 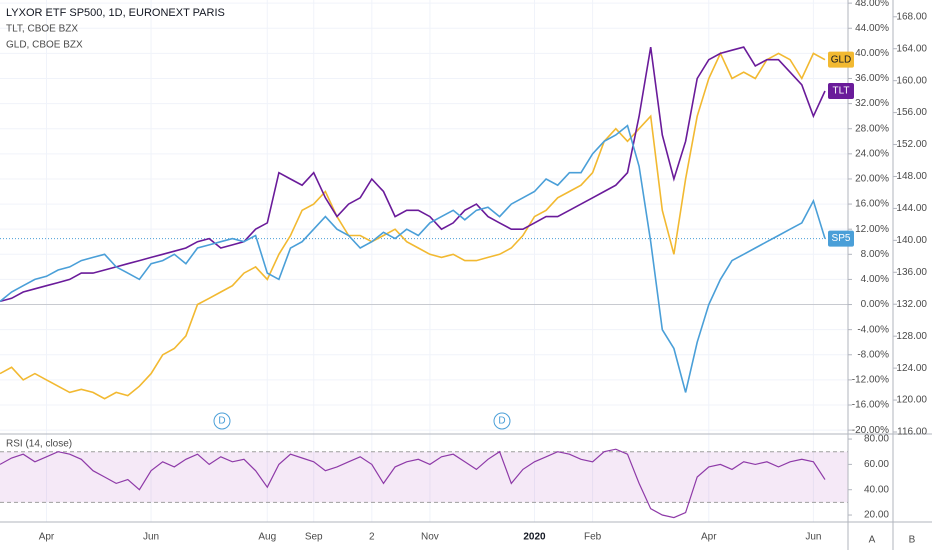 What do you see at coordinates (876, 439) in the screenshot?
I see `rsi-tick-label: 80.00` at bounding box center [876, 439].